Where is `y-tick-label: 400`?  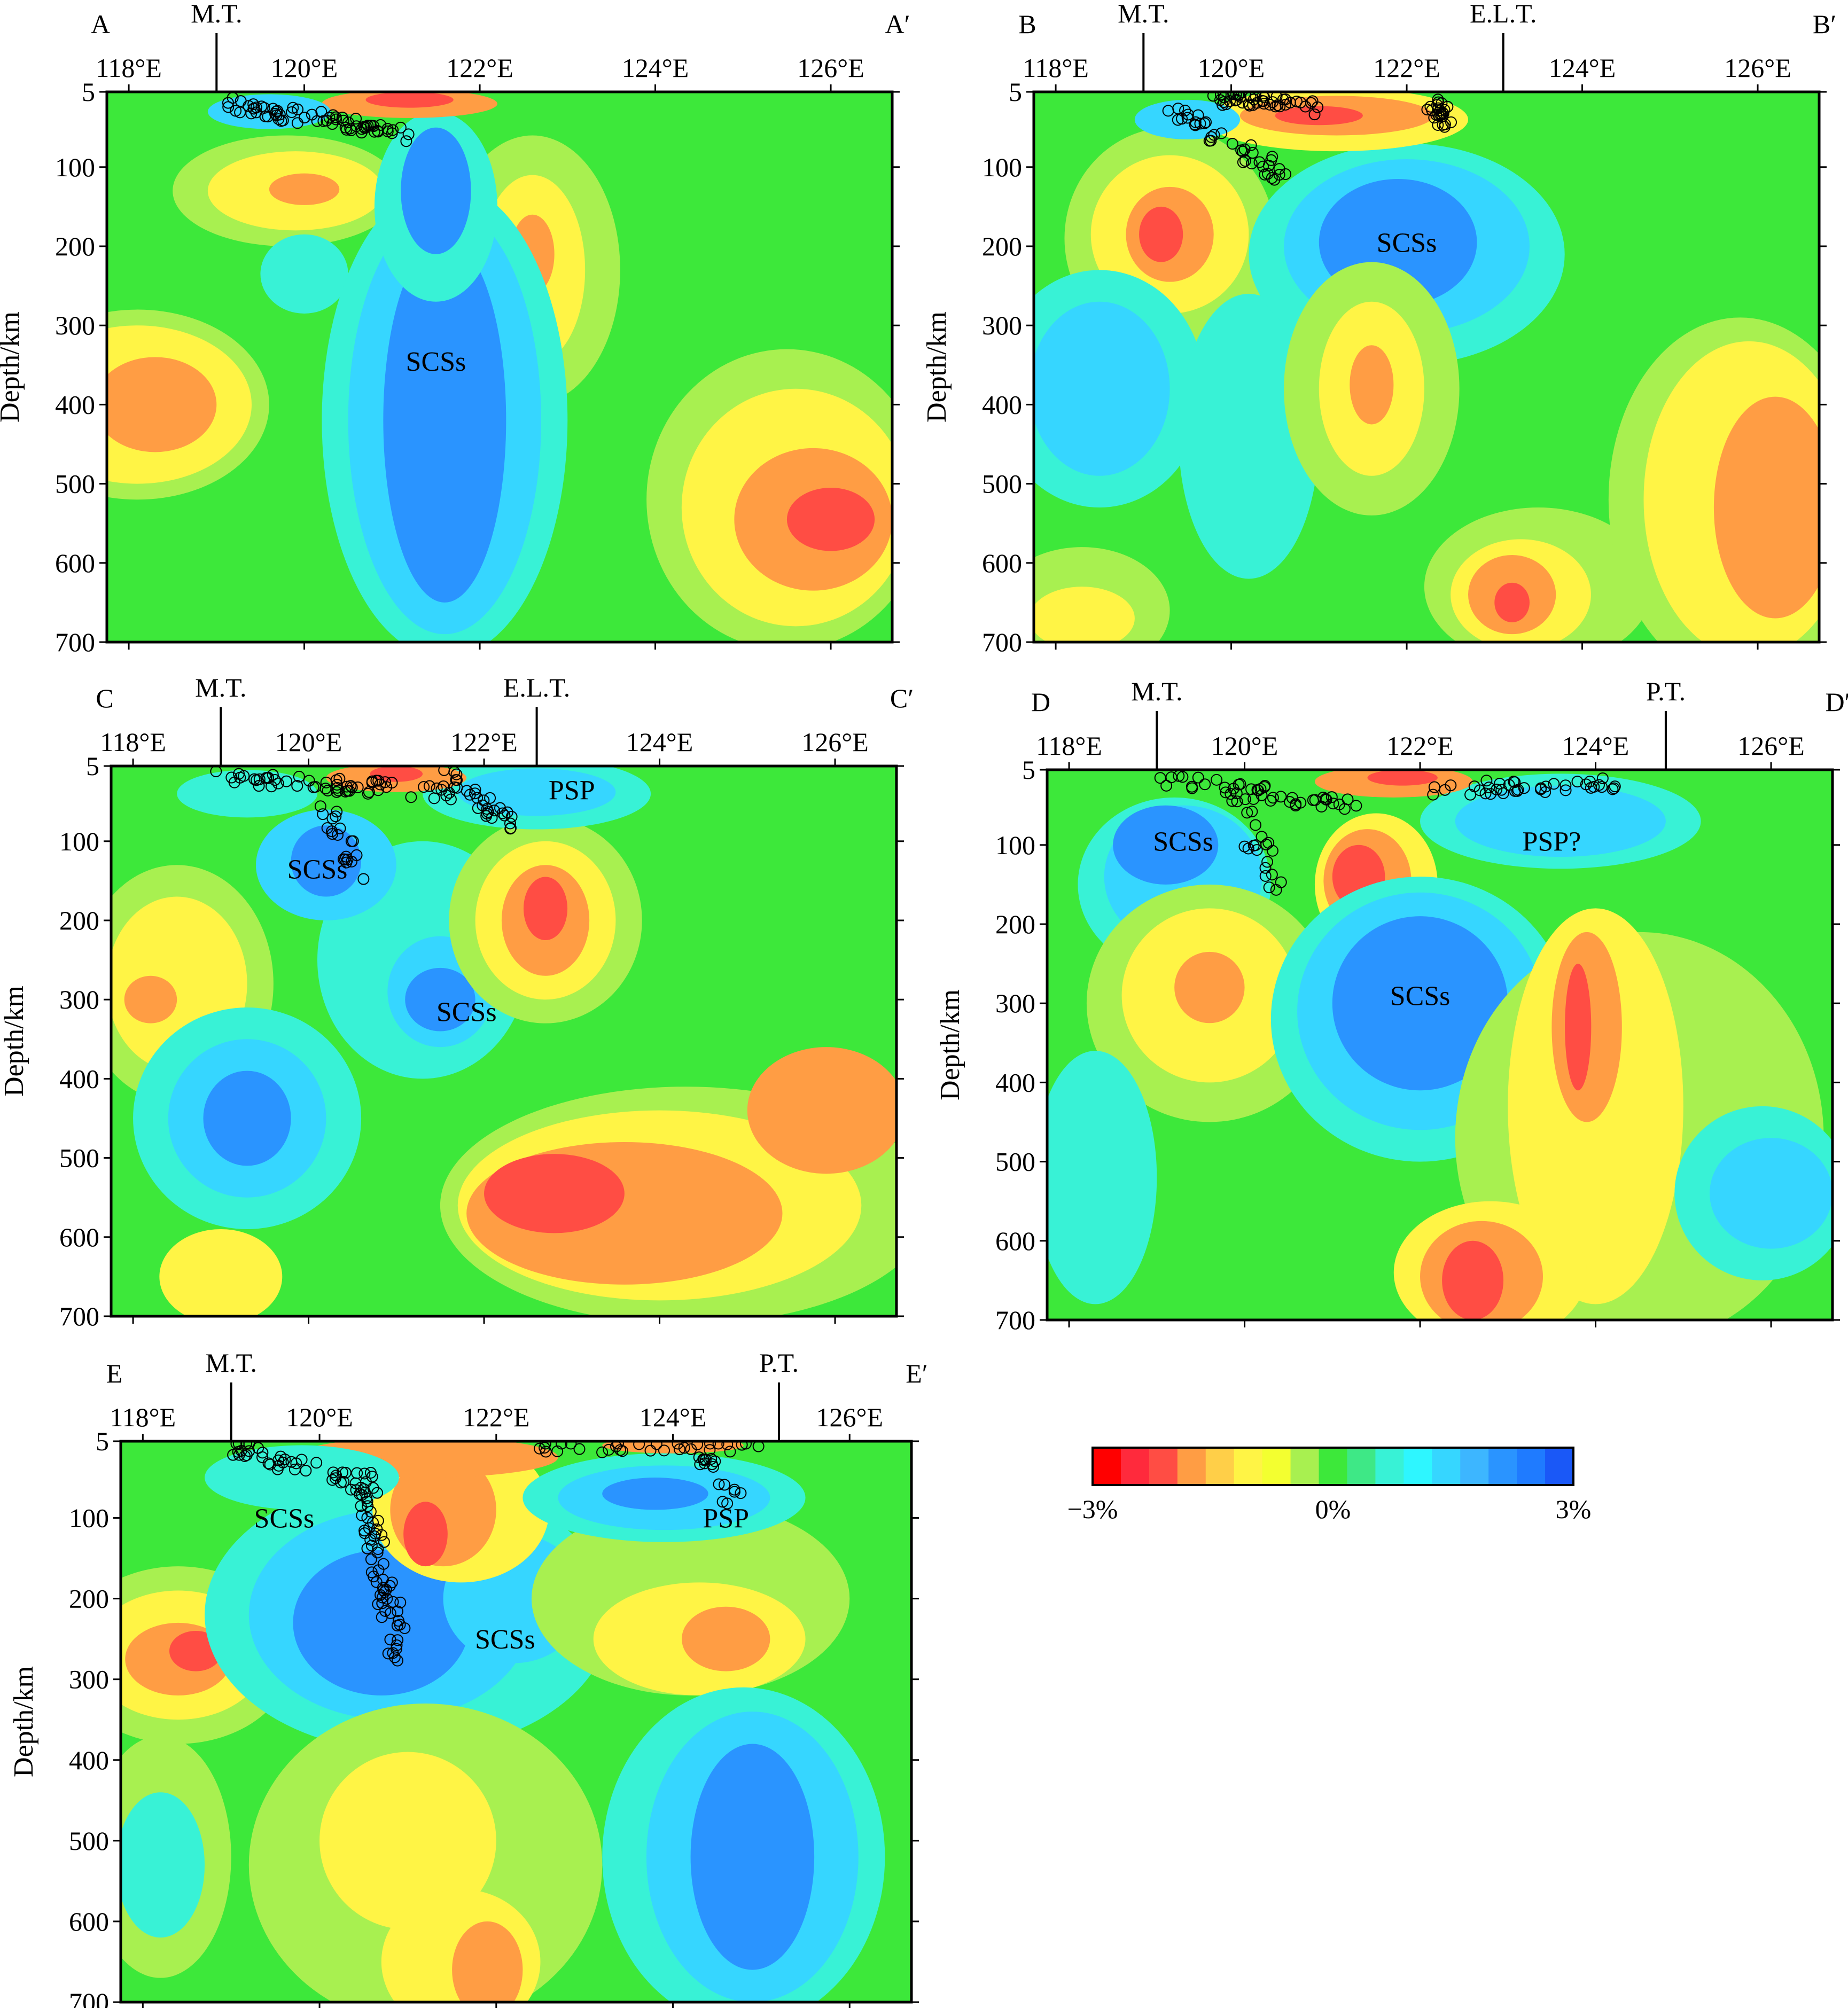
y-tick-label: 400 is located at coordinates (89, 1760).